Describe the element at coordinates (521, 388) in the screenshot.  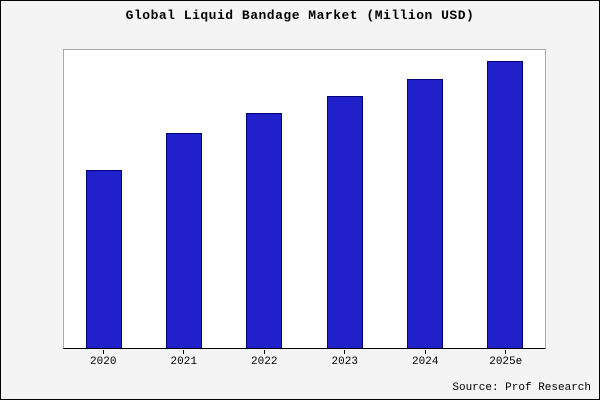
I see `source-text: Source: Prof Research` at that location.